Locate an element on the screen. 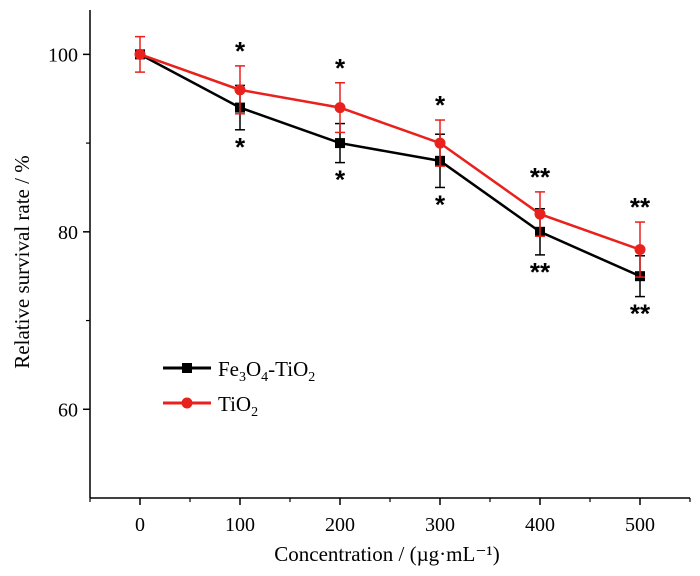 The height and width of the screenshot is (576, 700). x-tick-label: 0 is located at coordinates (140, 525).